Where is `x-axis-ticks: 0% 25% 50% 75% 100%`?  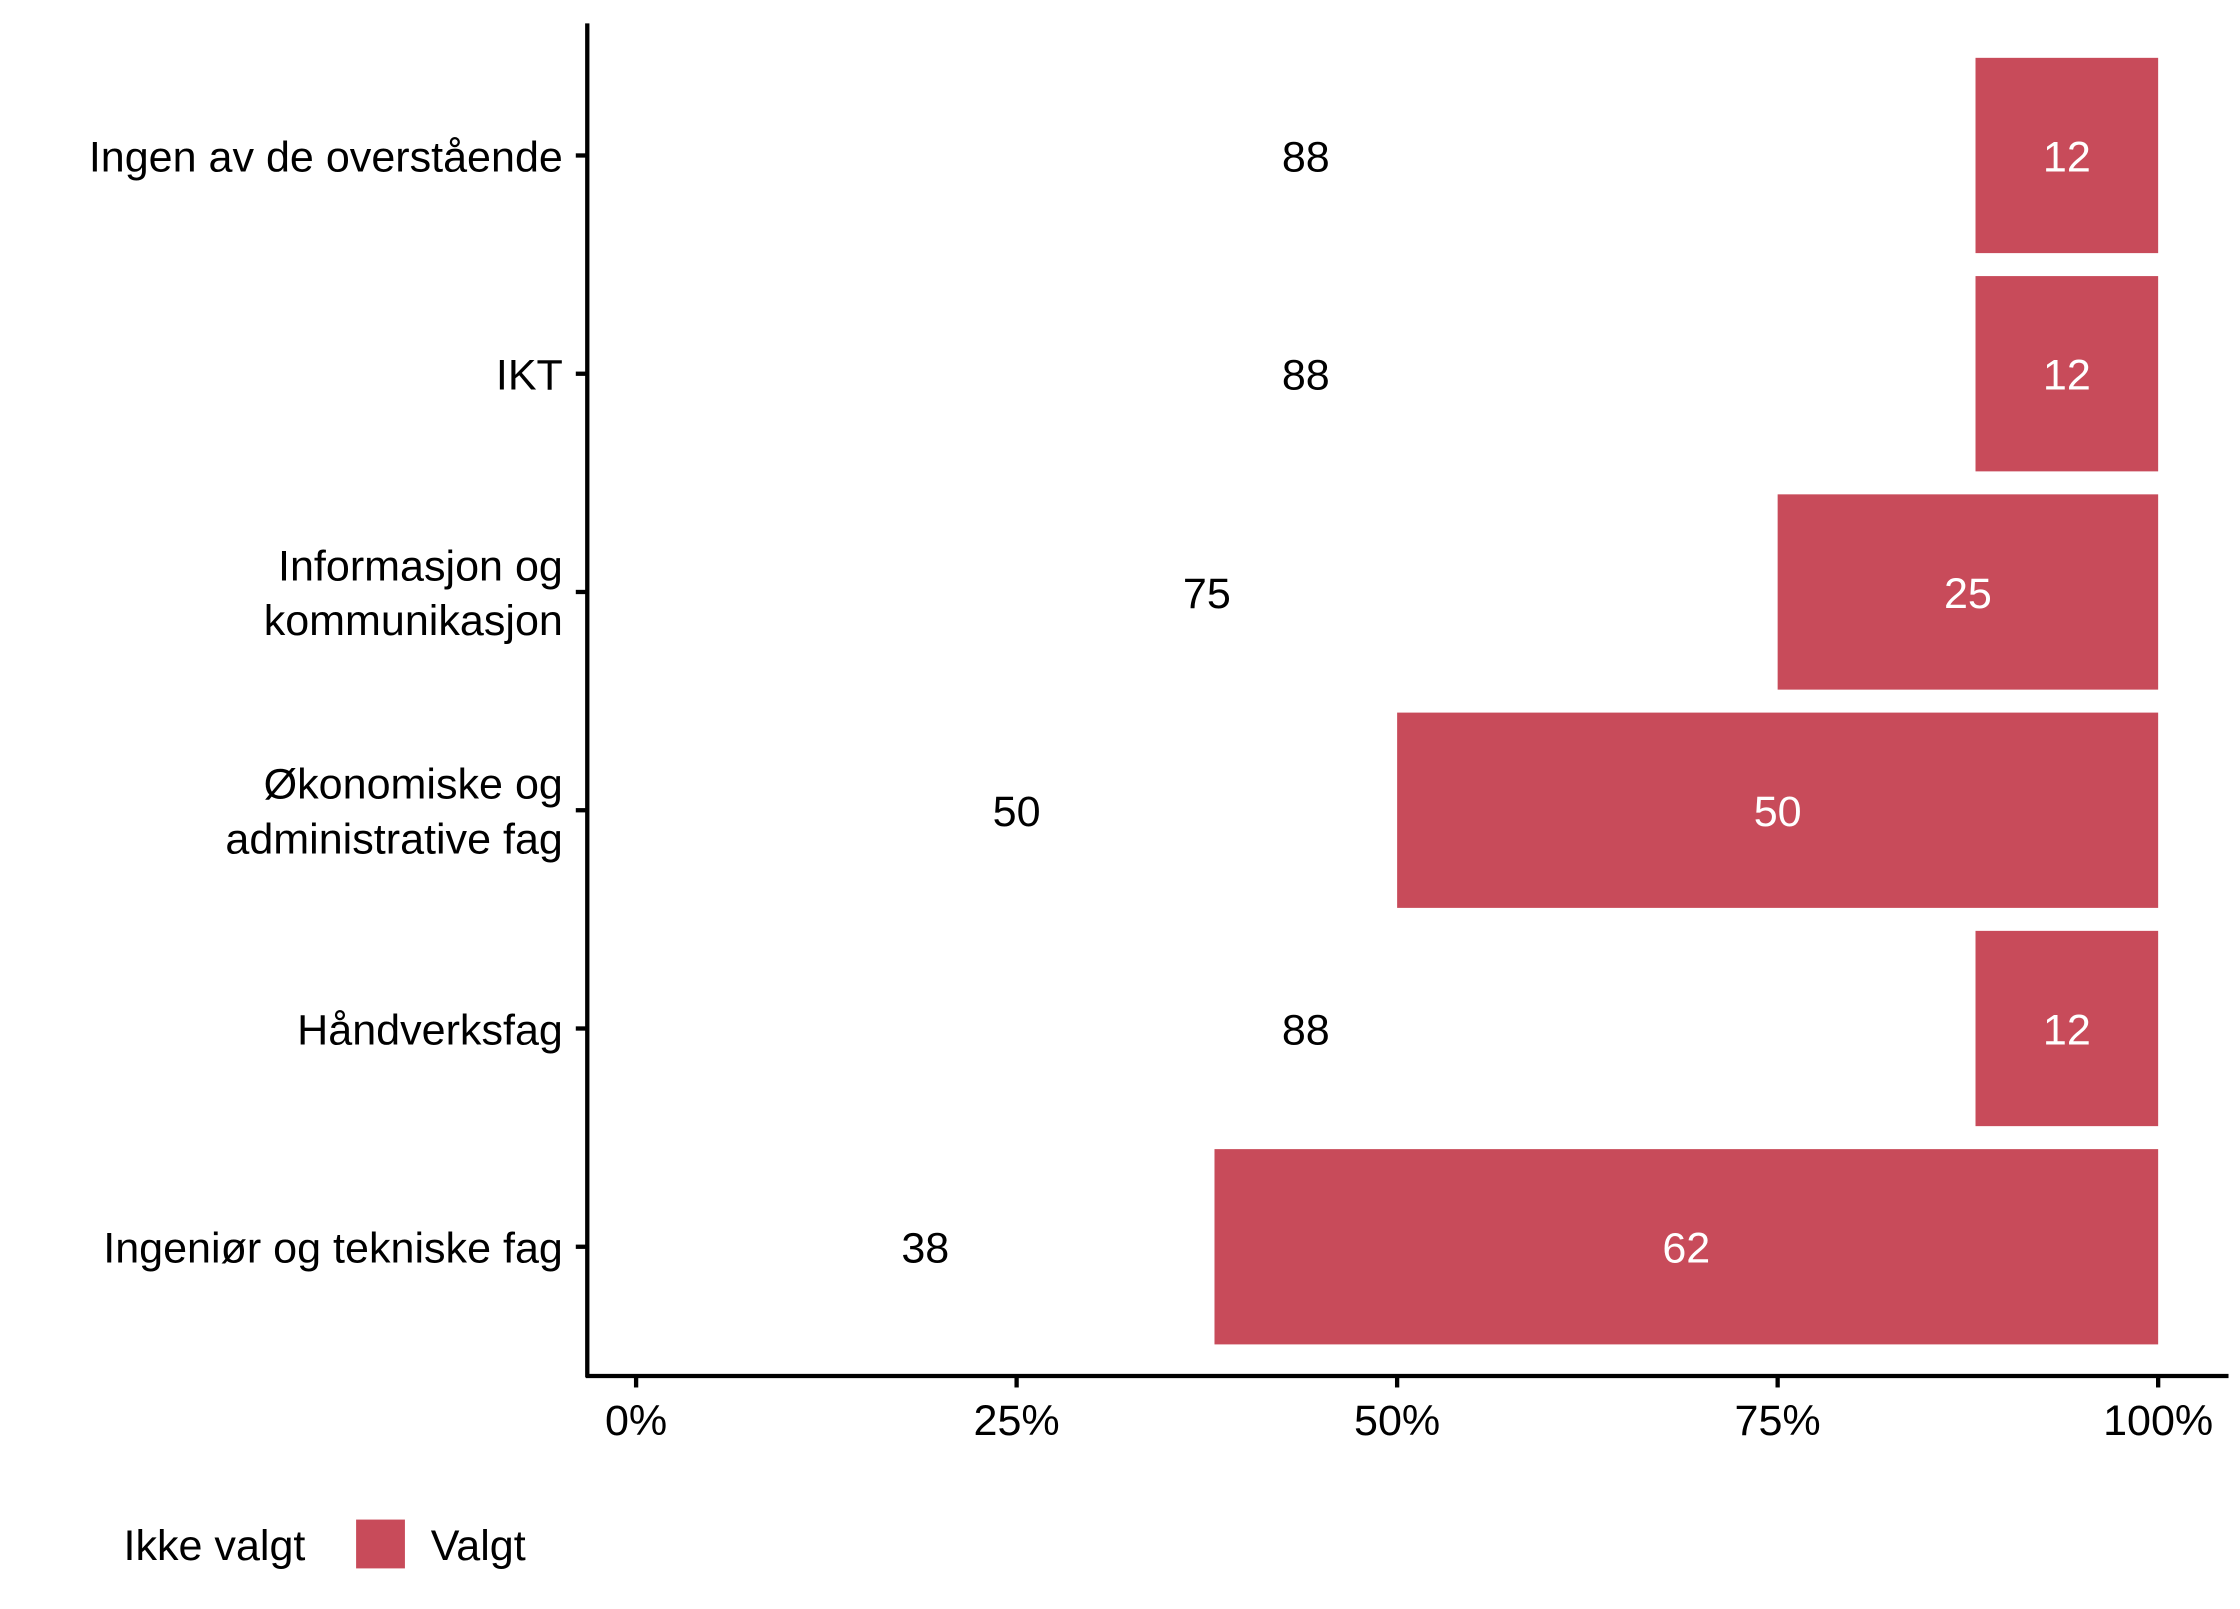 x-axis-ticks: 0% 25% 50% 75% 100% is located at coordinates (1409, 1410).